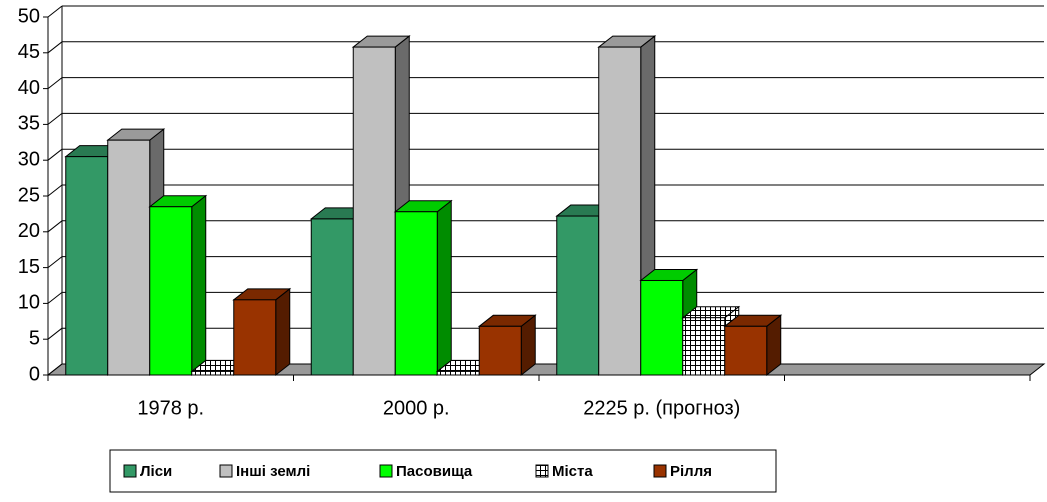 The image size is (1047, 502). What do you see at coordinates (416, 408) in the screenshot?
I see `x-tick-label: 2000 р.` at bounding box center [416, 408].